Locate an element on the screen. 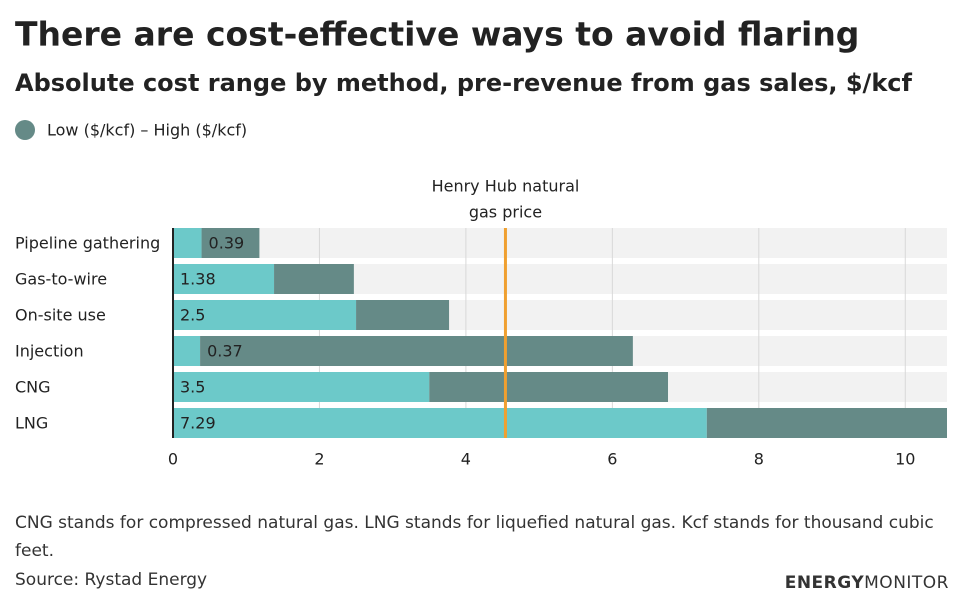  y-tick-label: On-site use is located at coordinates (60, 315).